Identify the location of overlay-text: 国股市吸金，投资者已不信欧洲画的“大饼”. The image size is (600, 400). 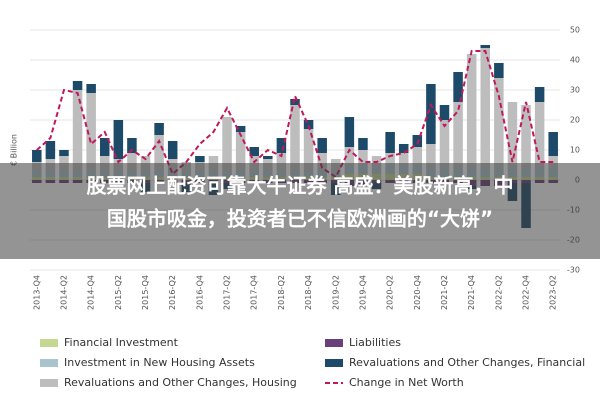
(300, 219).